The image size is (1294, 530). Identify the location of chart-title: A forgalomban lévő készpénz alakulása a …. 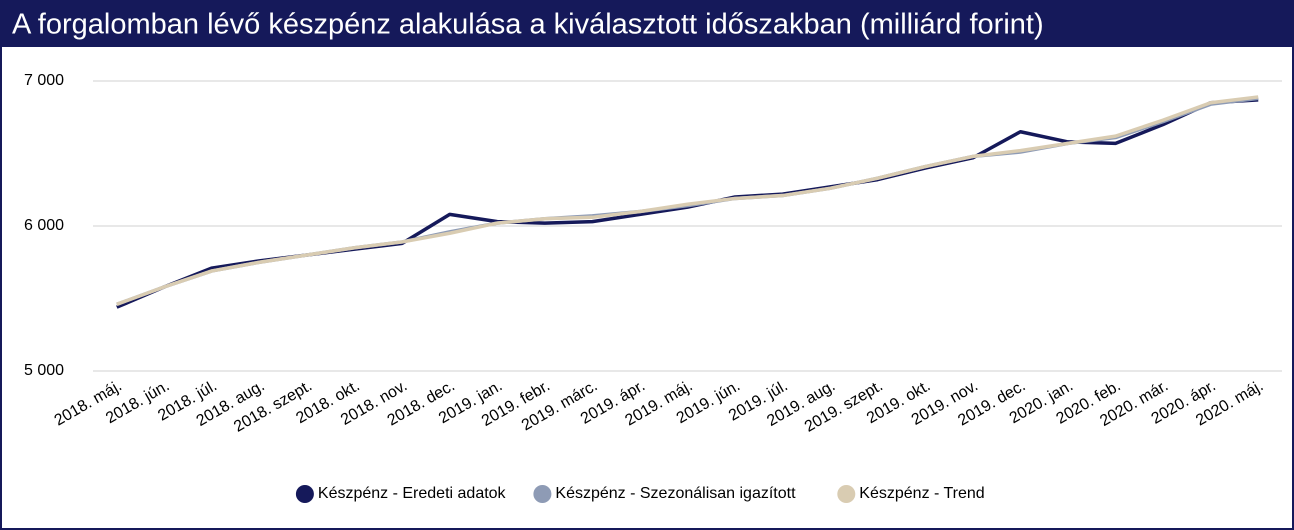
(528, 25).